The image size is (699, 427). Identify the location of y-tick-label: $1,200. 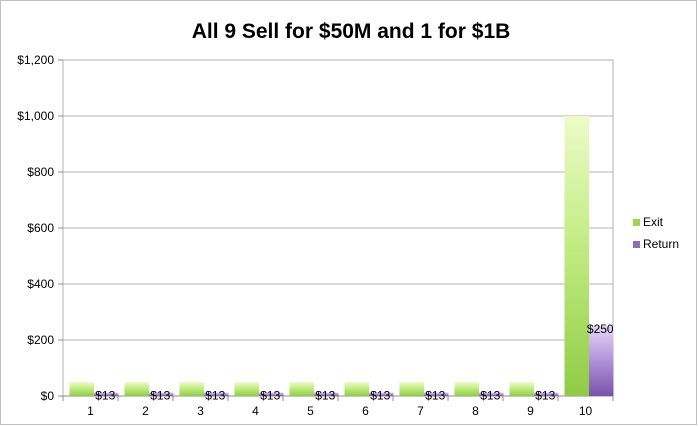
(35, 60).